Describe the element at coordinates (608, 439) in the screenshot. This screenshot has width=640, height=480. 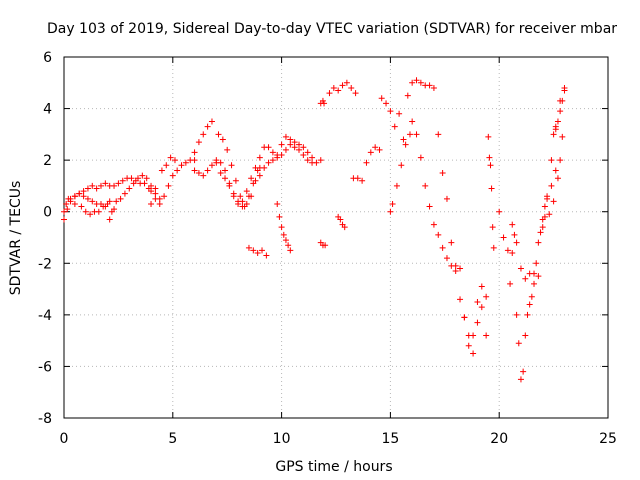
I see `x-tick-label: 25` at that location.